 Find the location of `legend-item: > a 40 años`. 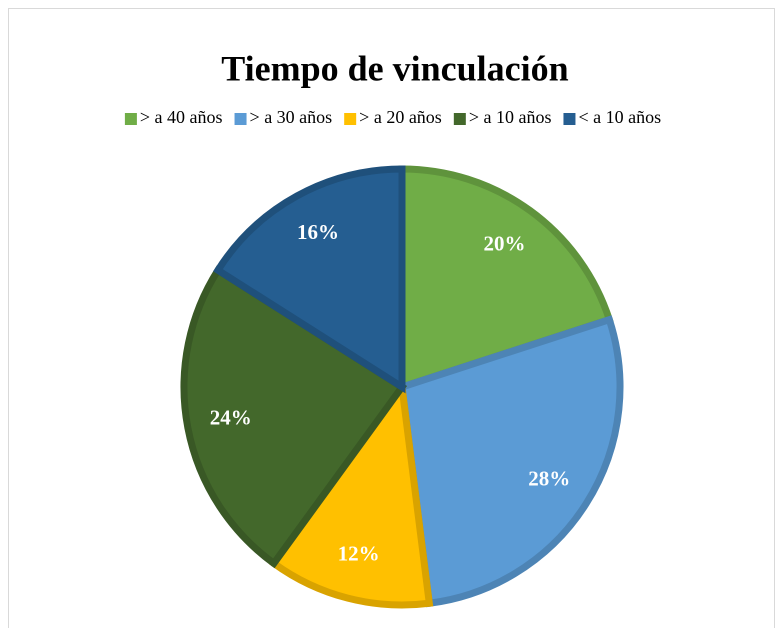

legend-item: > a 40 años is located at coordinates (173, 117).